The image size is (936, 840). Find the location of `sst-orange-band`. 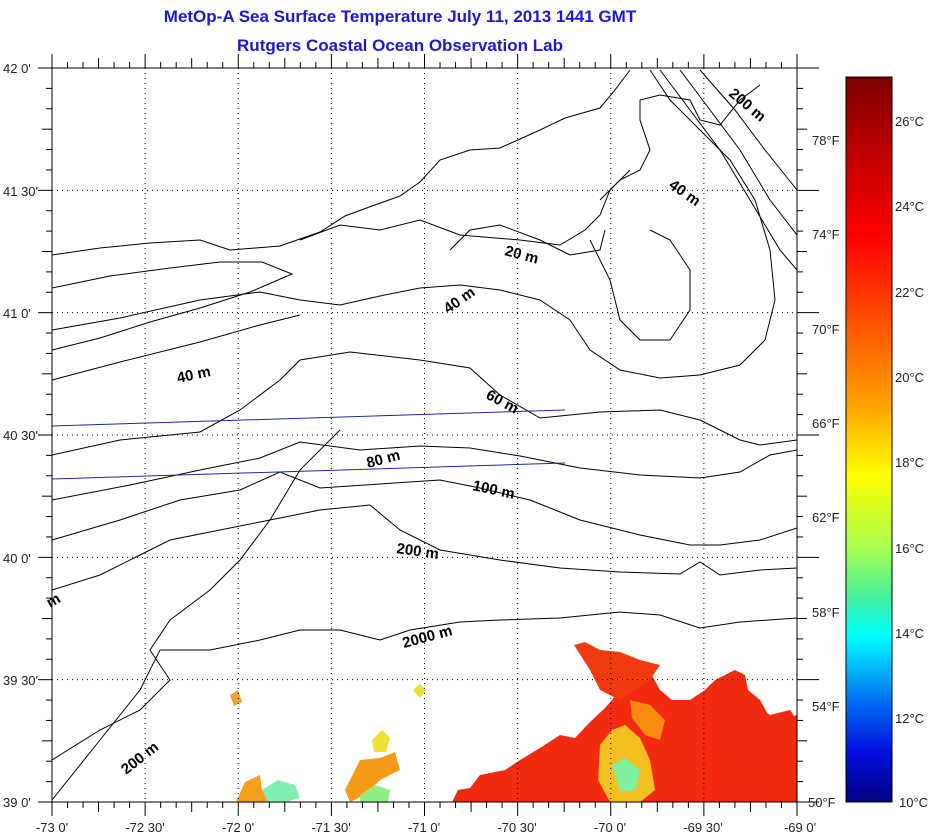

sst-orange-band is located at coordinates (647, 720).